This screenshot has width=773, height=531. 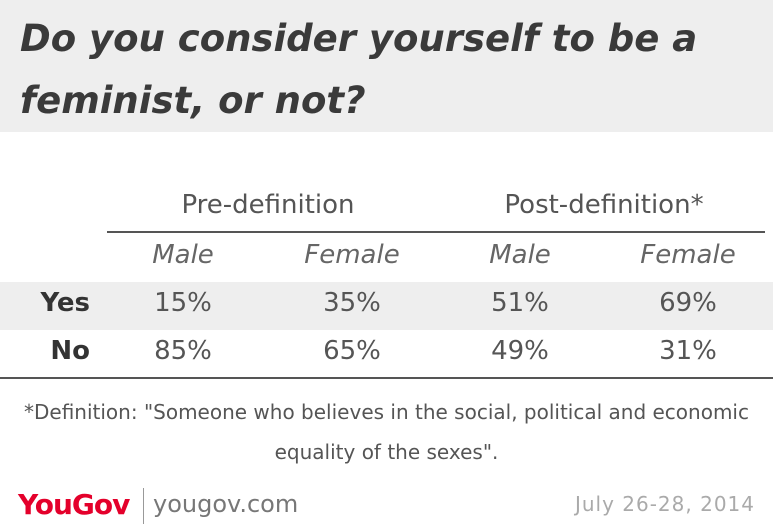 I want to click on row-band, so click(x=386, y=306).